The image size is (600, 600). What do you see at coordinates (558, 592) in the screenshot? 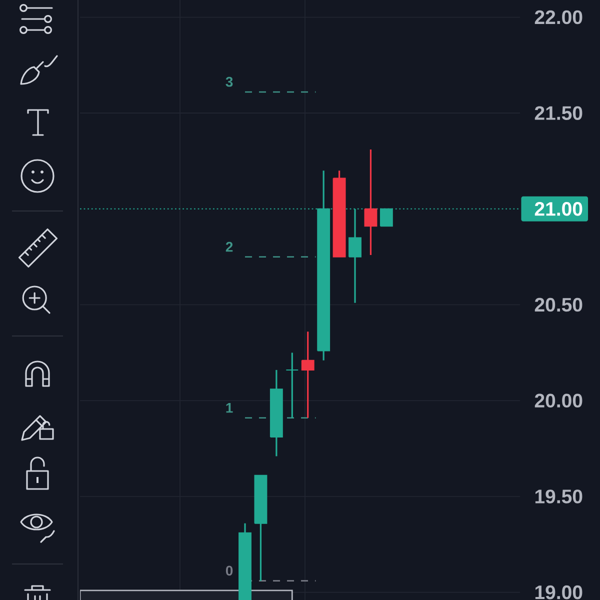
I see `y-tick-label: 19.00` at bounding box center [558, 592].